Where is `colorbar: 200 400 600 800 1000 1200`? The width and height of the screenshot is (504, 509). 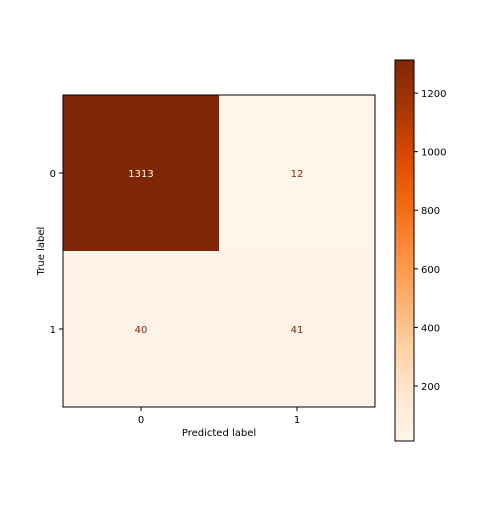
colorbar: 200 400 600 800 1000 1200 is located at coordinates (420, 250).